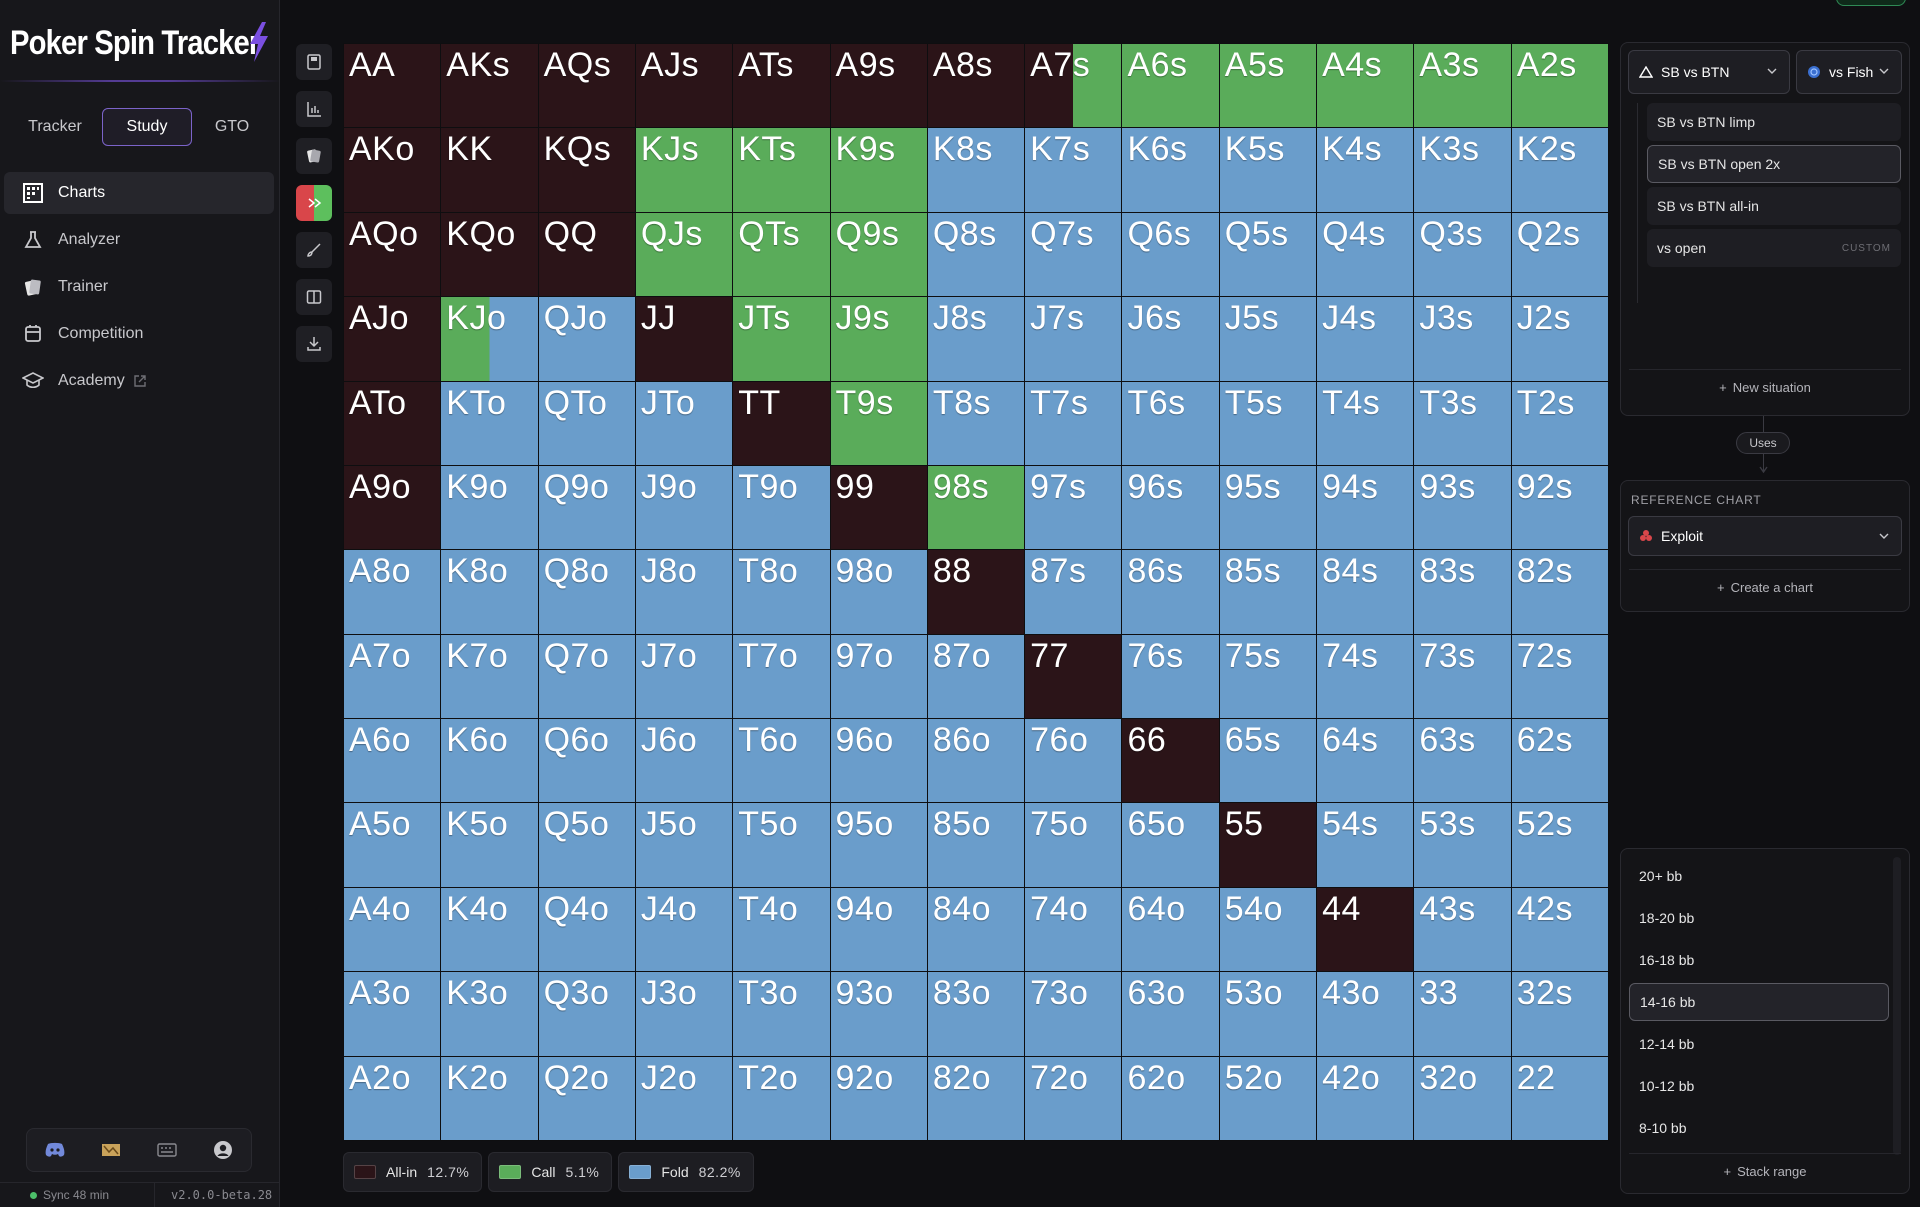  I want to click on hand-cell: JTs, so click(781, 339).